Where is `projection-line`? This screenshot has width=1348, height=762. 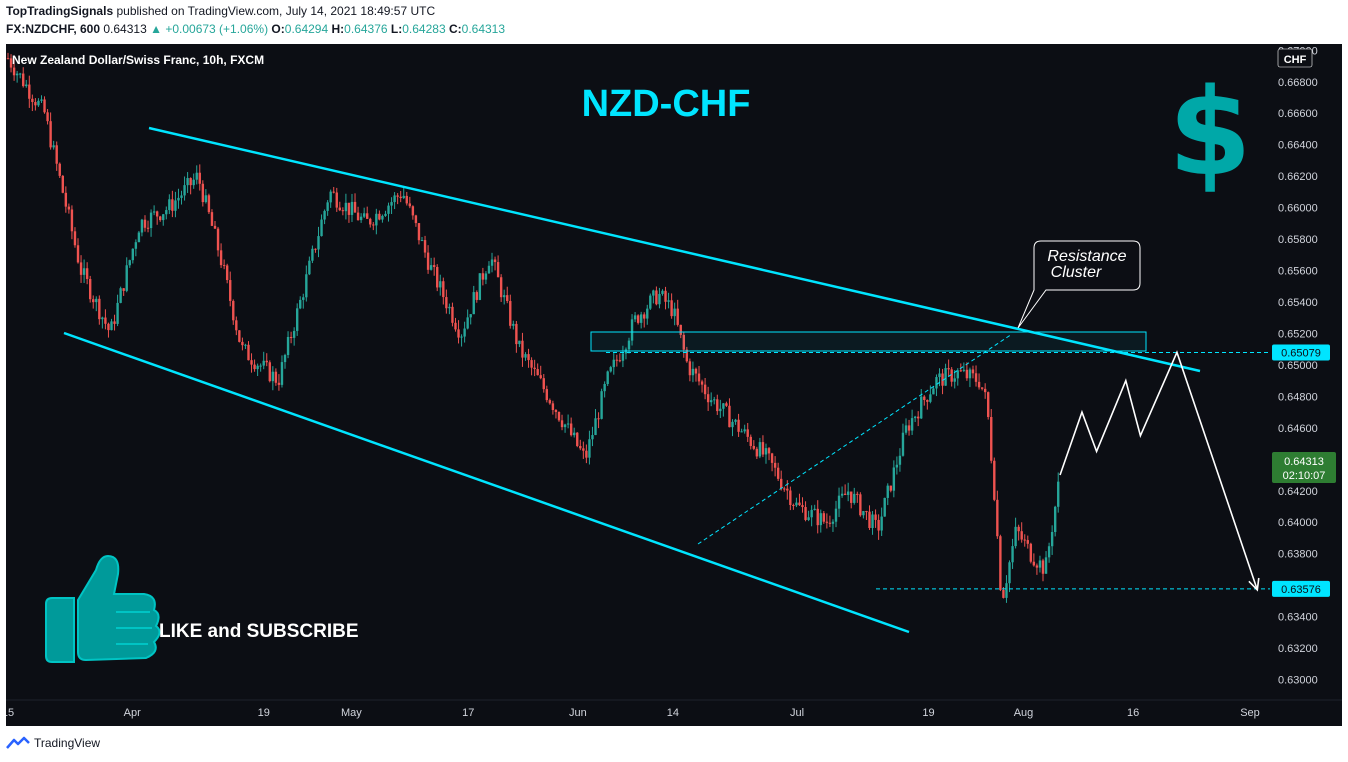 projection-line is located at coordinates (1159, 470).